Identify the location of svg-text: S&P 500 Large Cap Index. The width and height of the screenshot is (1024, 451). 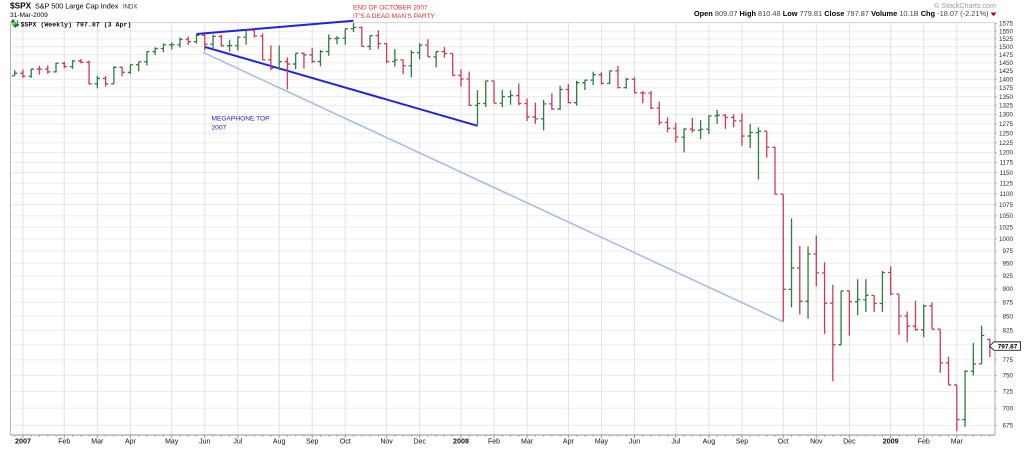
(77, 6).